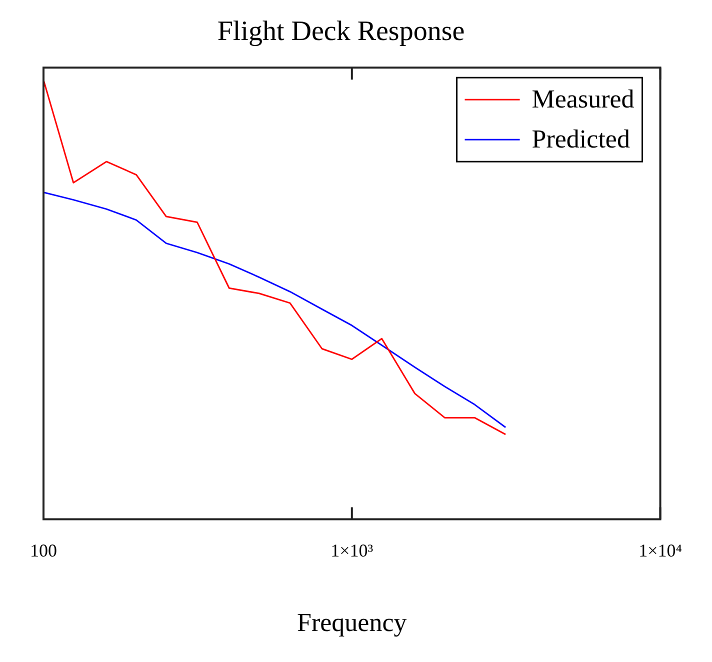  I want to click on x-tick-label: 1×10⁴, so click(660, 550).